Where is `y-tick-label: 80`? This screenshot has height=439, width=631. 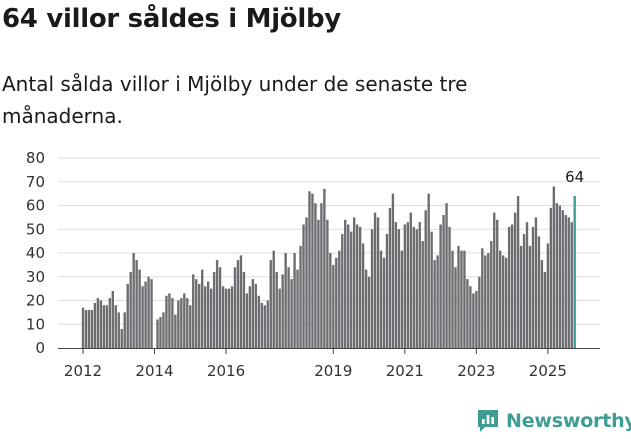
y-tick-label: 80 is located at coordinates (35, 158).